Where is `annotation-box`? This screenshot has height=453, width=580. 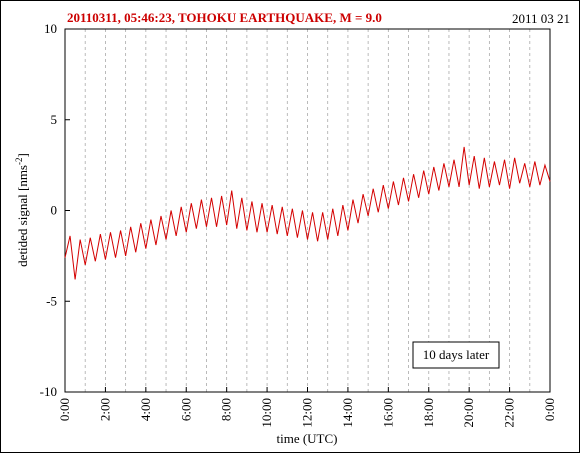 annotation-box is located at coordinates (456, 355).